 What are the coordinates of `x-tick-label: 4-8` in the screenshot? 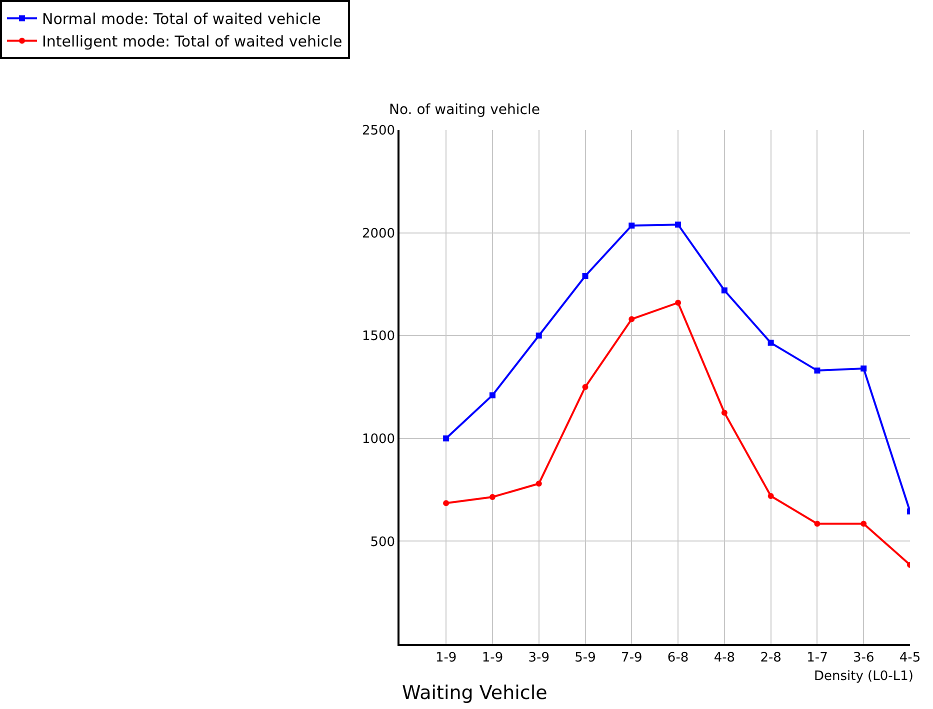 It's located at (725, 658).